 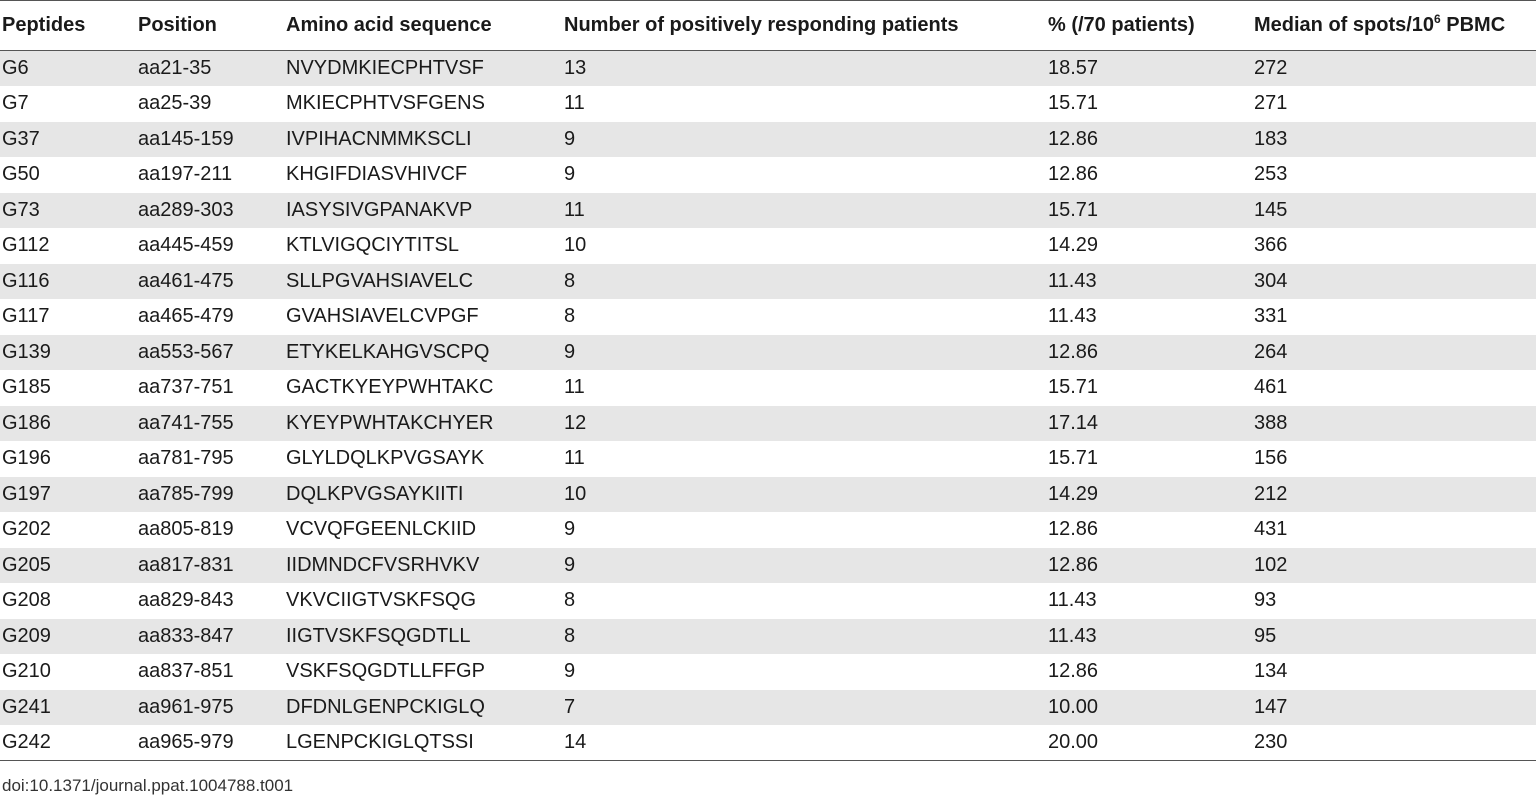 I want to click on cell-sequence: GVAHSIAVELCVPGF, so click(x=382, y=316).